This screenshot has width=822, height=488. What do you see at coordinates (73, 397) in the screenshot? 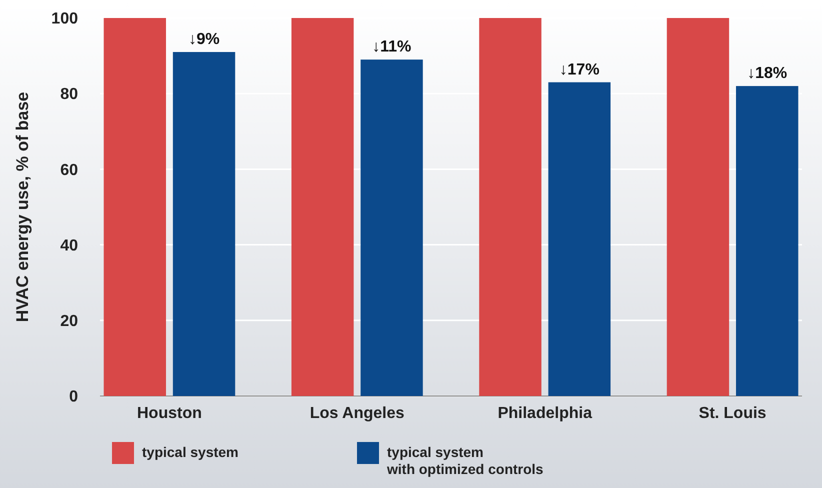
I see `y-tick-label: 0` at bounding box center [73, 397].